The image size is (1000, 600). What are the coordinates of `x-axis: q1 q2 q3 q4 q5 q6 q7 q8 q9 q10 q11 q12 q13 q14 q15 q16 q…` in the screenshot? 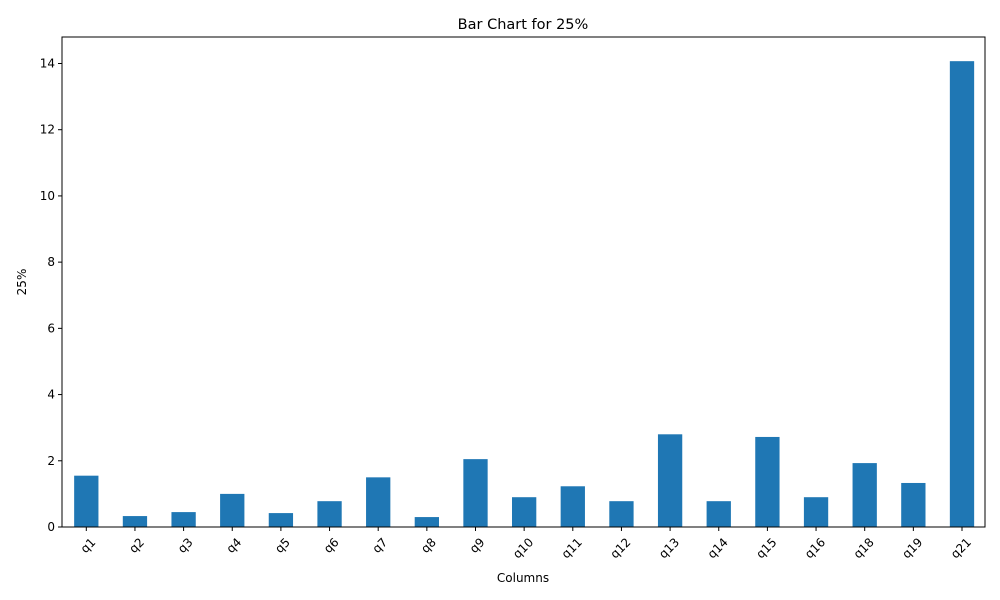 It's located at (526, 544).